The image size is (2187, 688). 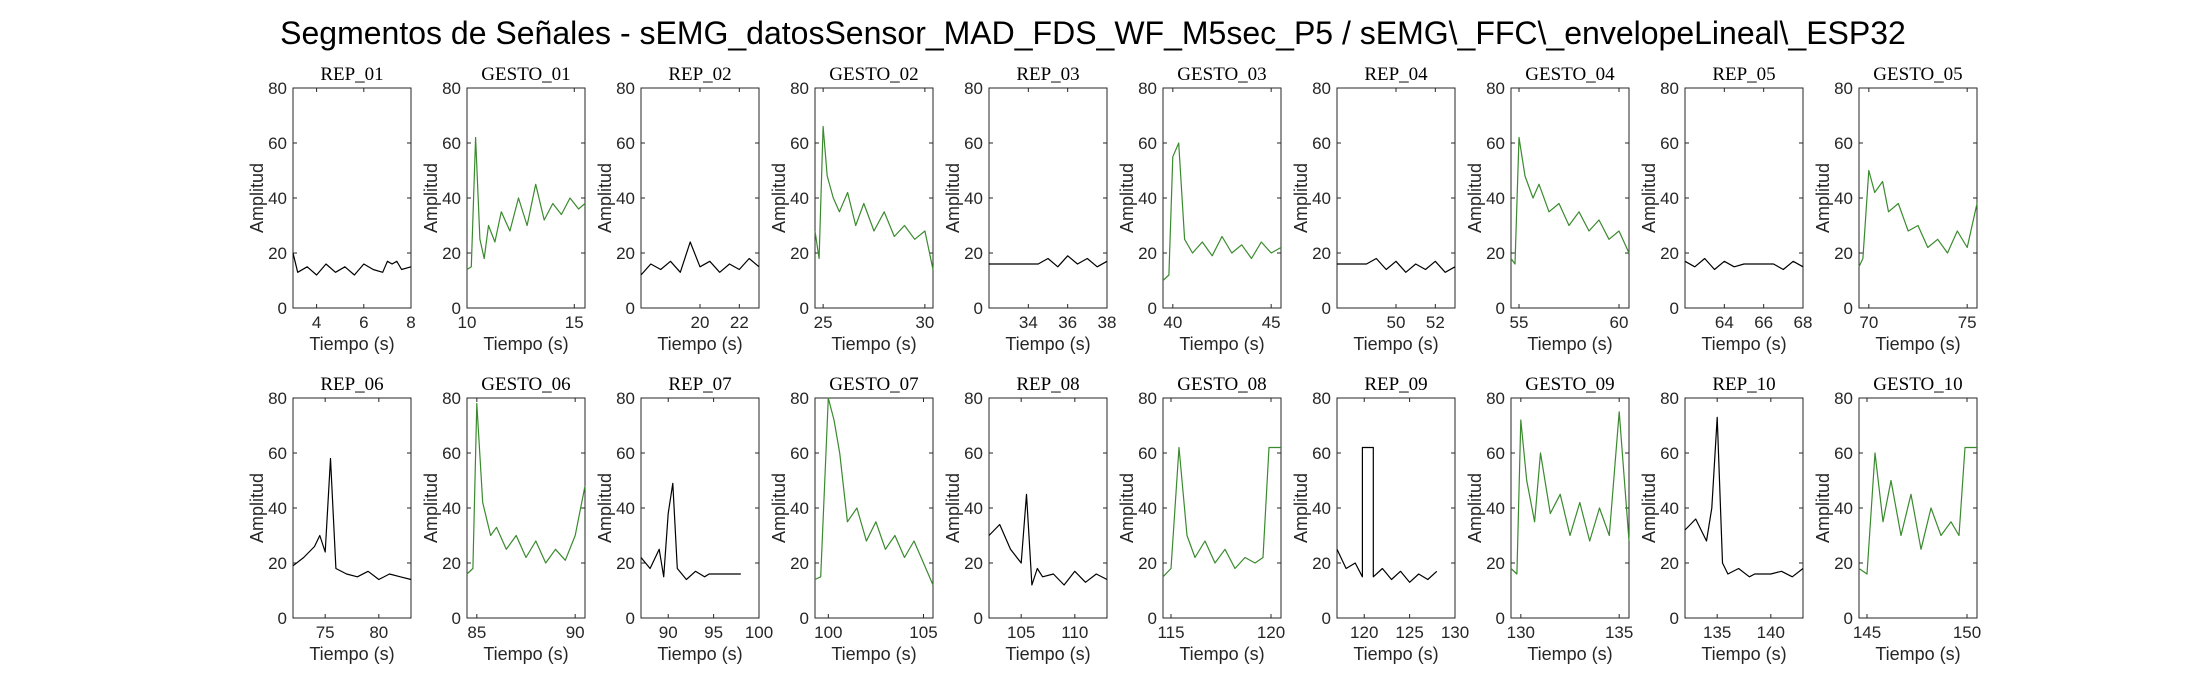 What do you see at coordinates (1047, 74) in the screenshot?
I see `panel-title: REP_03` at bounding box center [1047, 74].